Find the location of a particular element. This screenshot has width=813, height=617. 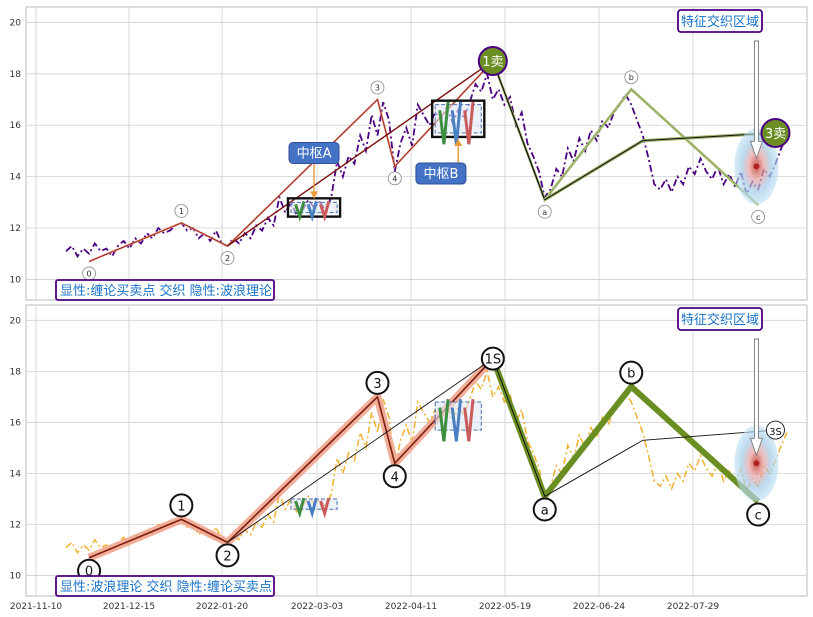

x-tick-label: 2022-06-24 is located at coordinates (599, 607).